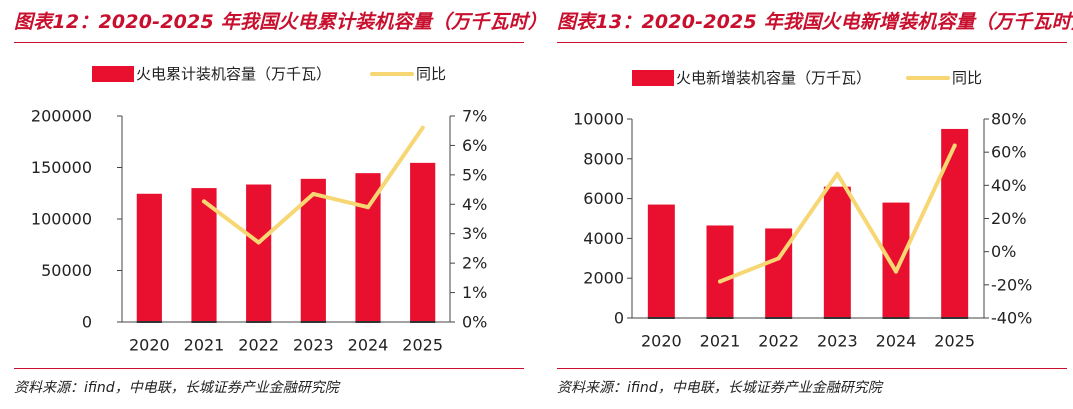  Describe the element at coordinates (603, 238) in the screenshot. I see `y-tick-label-left: 4000` at that location.